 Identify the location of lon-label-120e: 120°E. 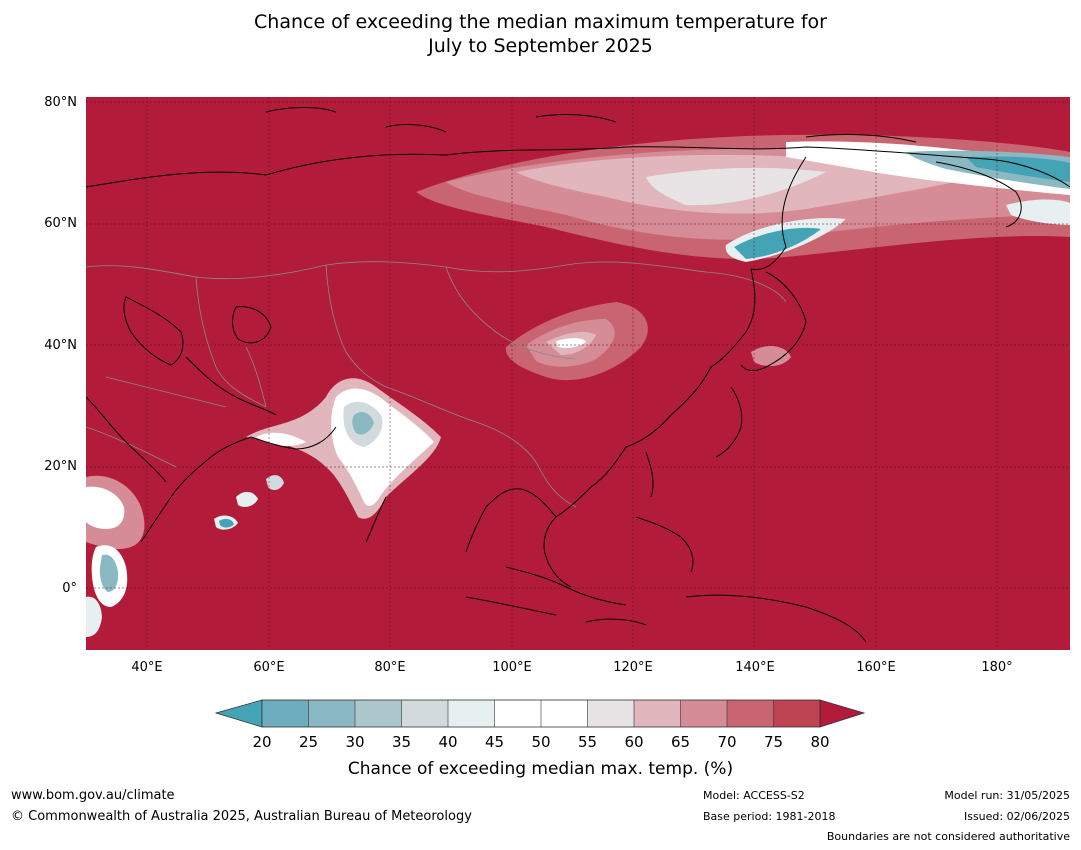
(633, 667).